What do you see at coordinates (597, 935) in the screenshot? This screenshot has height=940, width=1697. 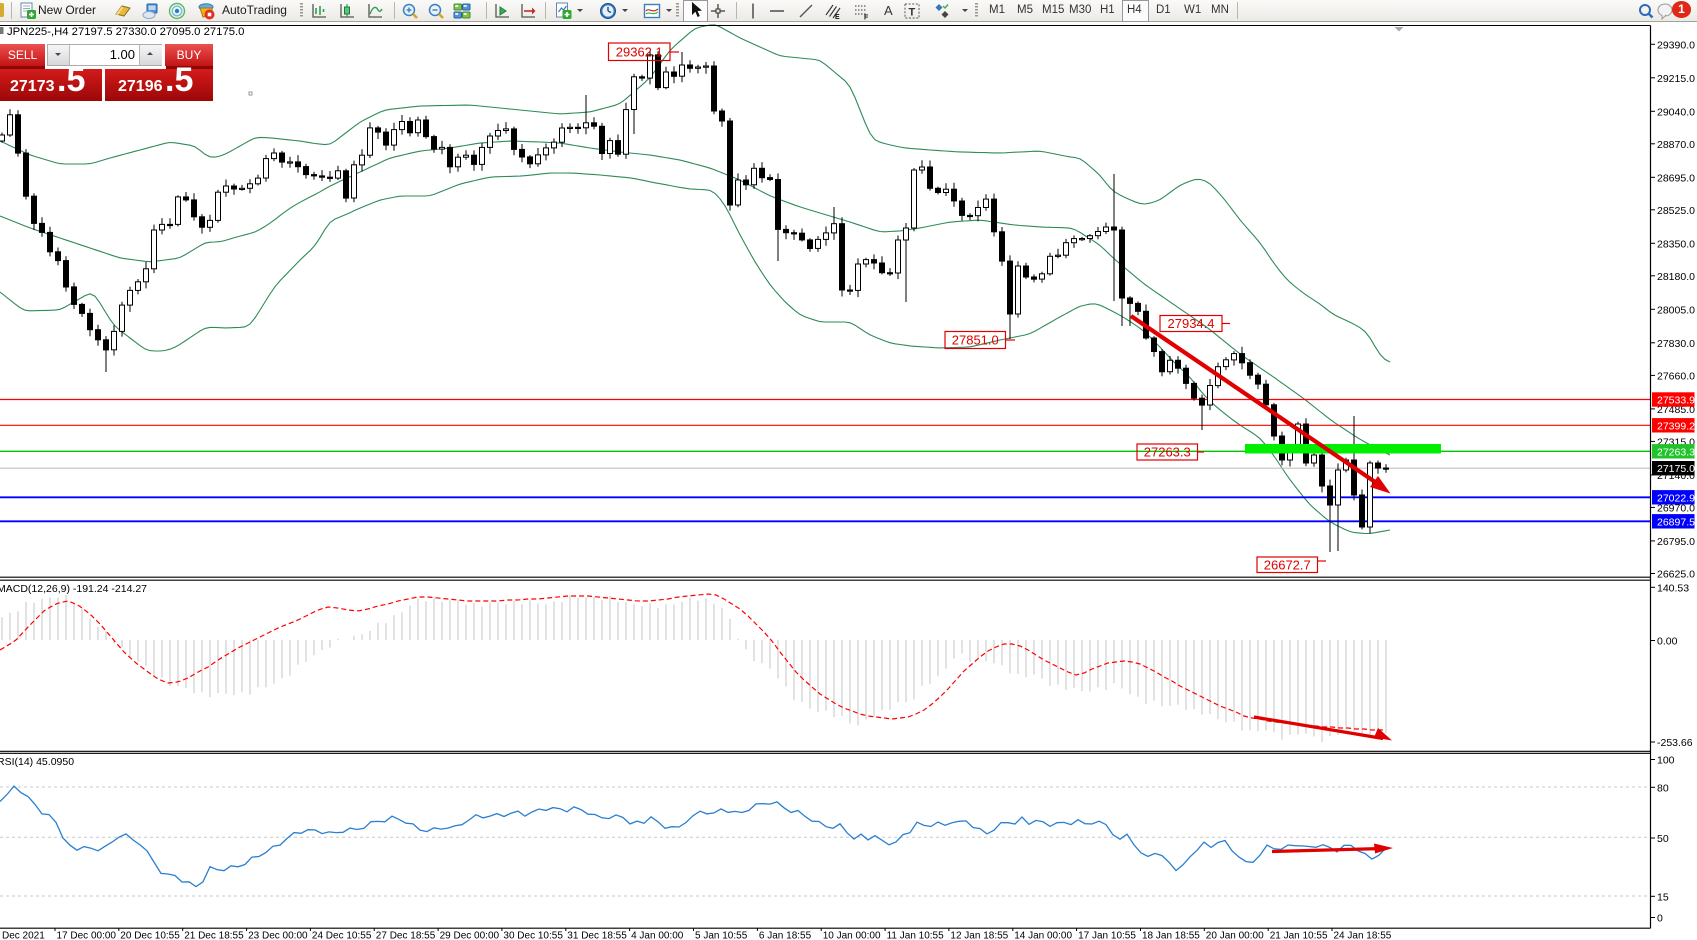 I see `svg-text: 31 Dec 18:55` at bounding box center [597, 935].